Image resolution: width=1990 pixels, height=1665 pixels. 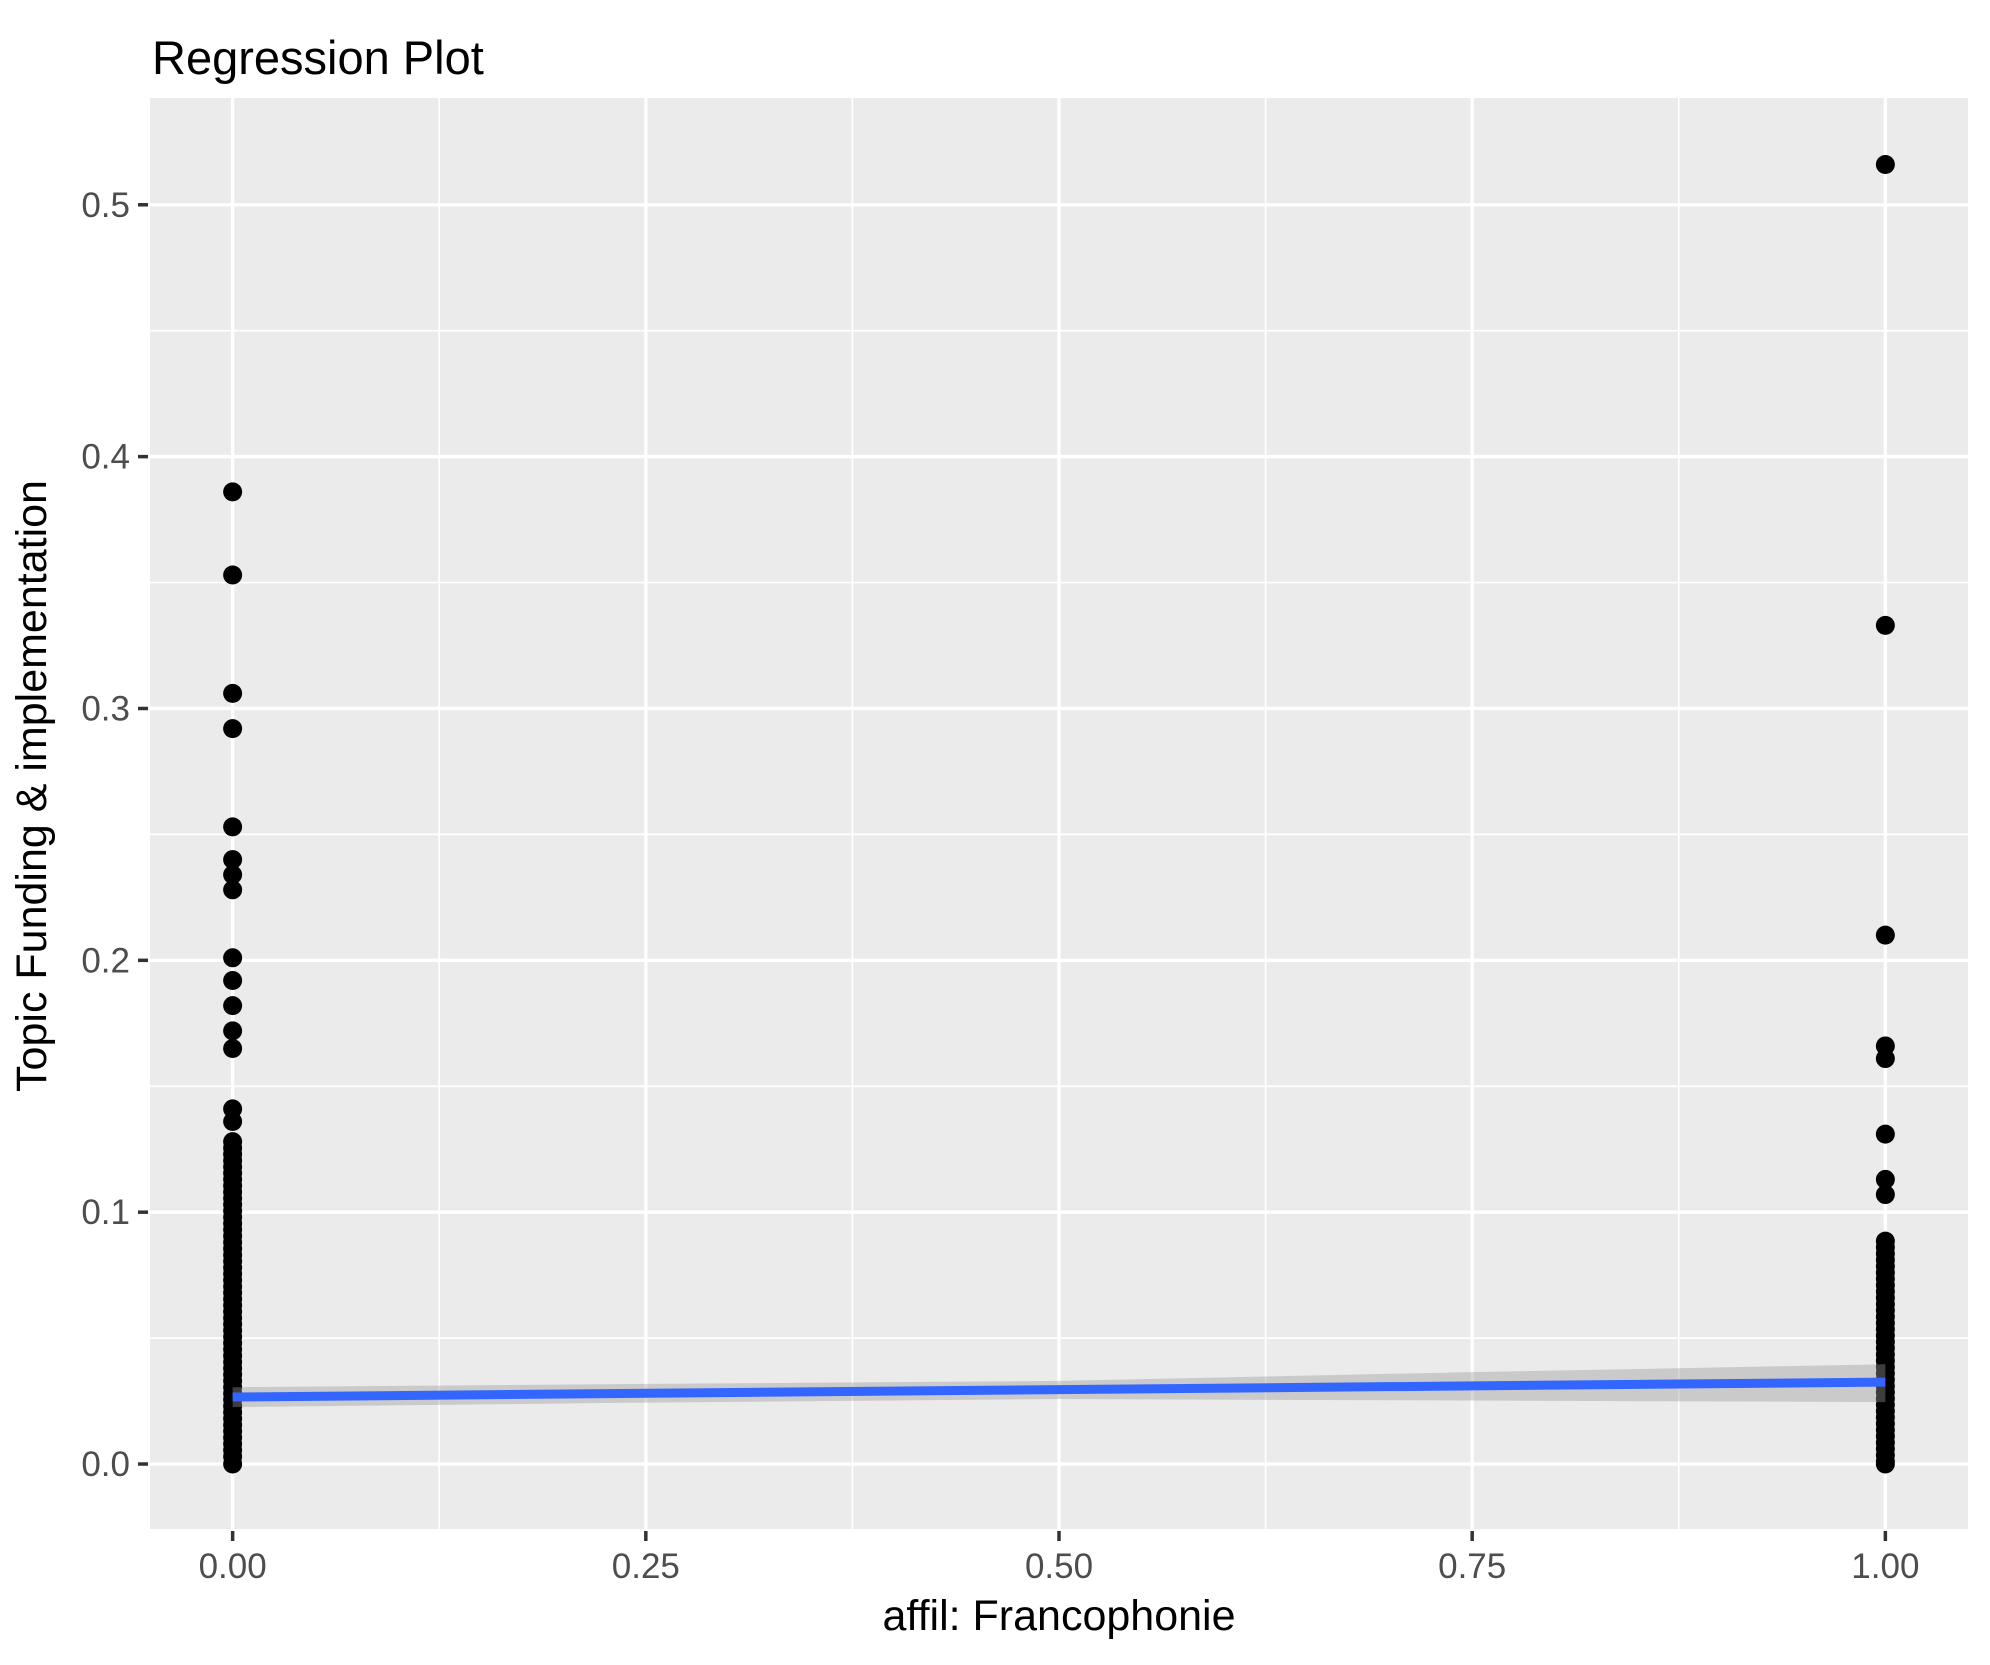 I want to click on x-tick-label: 0.75, so click(x=1472, y=1566).